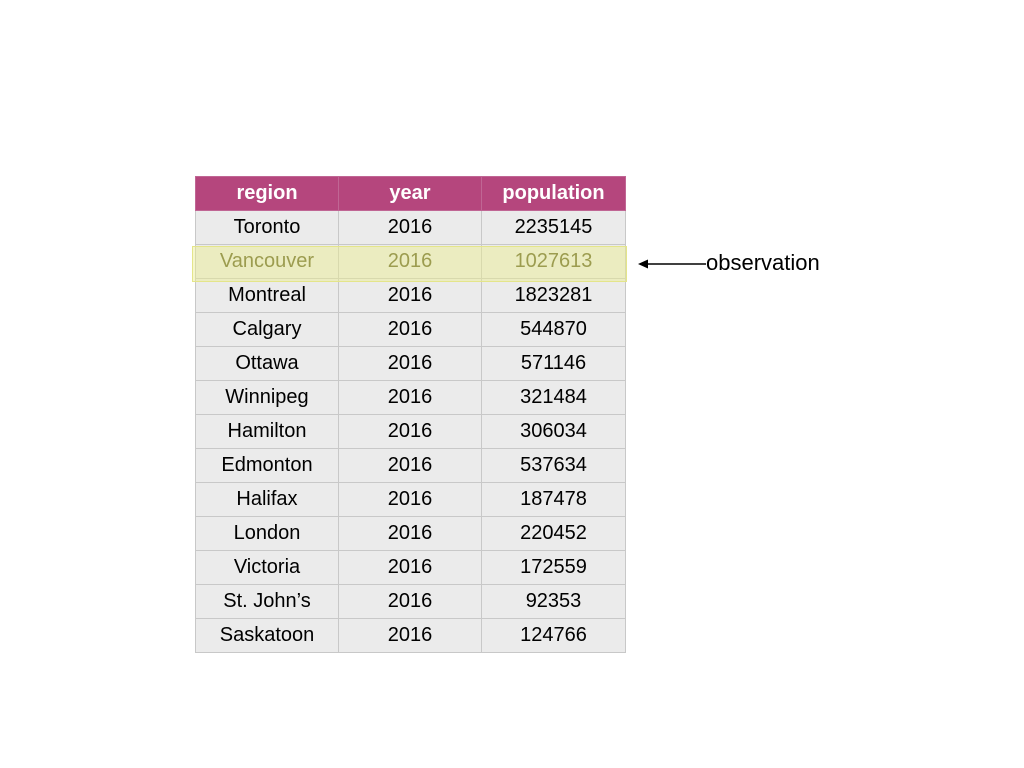 Image resolution: width=1024 pixels, height=768 pixels. I want to click on table-row: St. John’s 2016 92353, so click(410, 601).